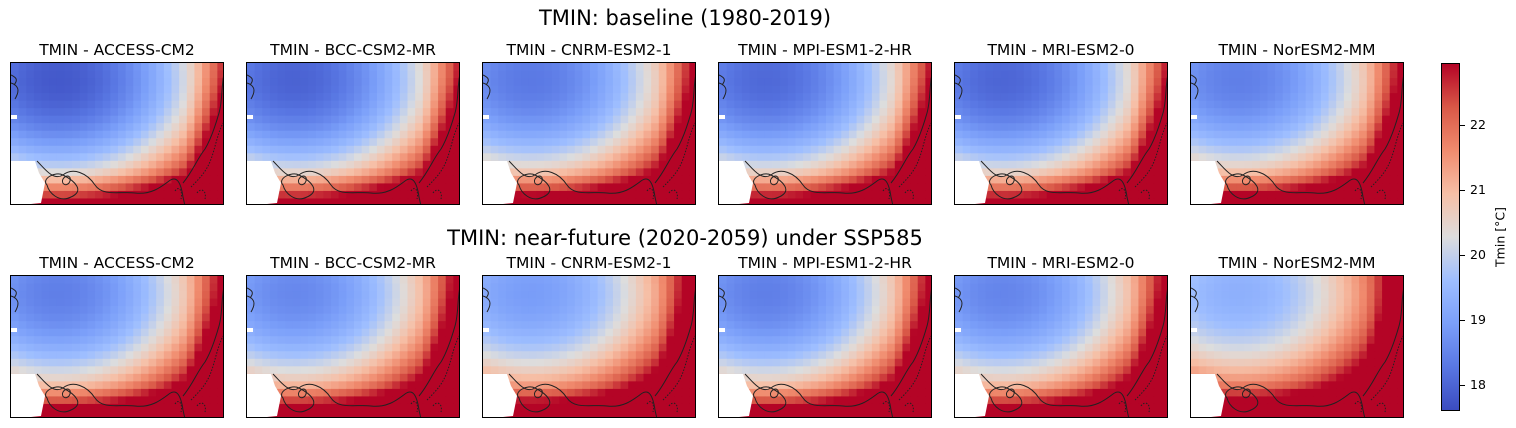 The width and height of the screenshot is (1516, 428). Describe the element at coordinates (14, 330) in the screenshot. I see `ocean-mask` at that location.